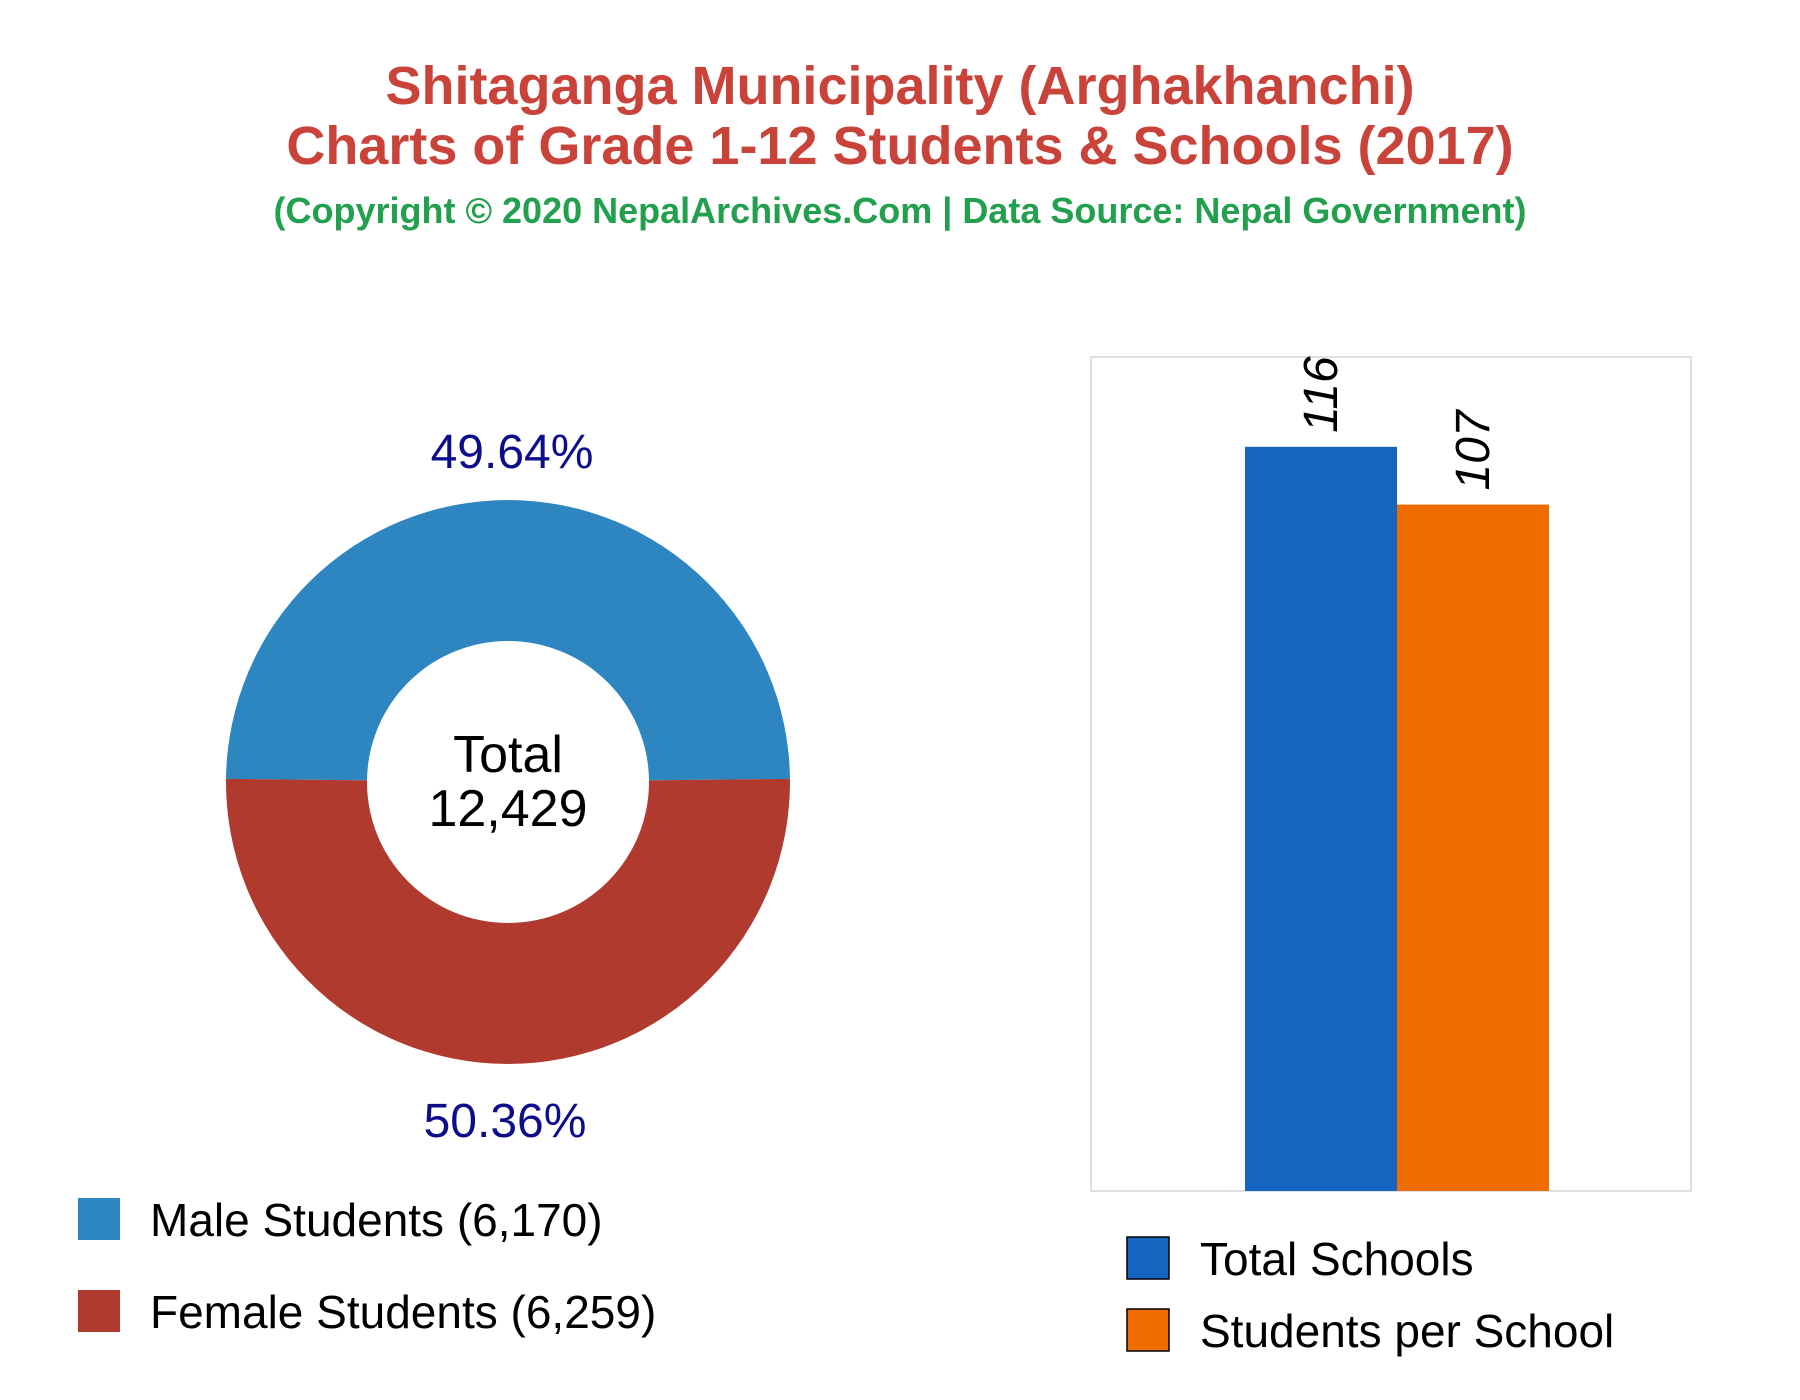 Image resolution: width=1800 pixels, height=1400 pixels. What do you see at coordinates (1473, 449) in the screenshot?
I see `bar-value-label-students-per-school: 107` at bounding box center [1473, 449].